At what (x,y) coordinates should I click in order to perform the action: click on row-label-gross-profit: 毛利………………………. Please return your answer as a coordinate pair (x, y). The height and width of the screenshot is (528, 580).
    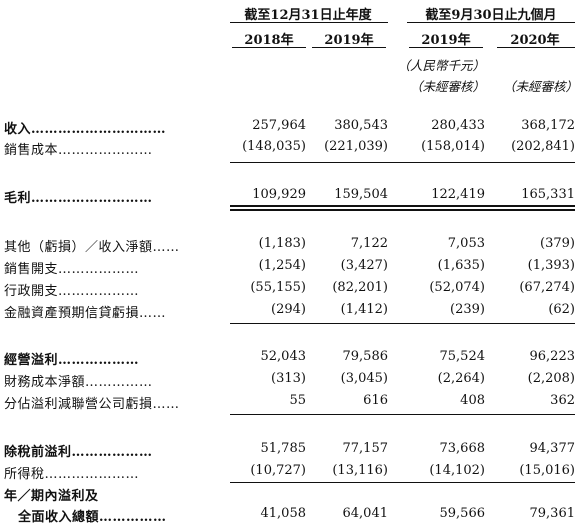
    Looking at the image, I should click on (78, 198).